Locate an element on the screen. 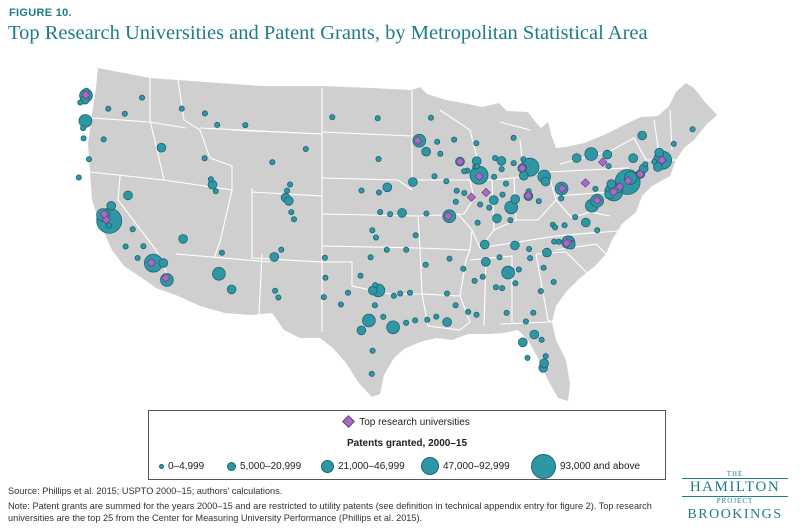 This screenshot has width=800, height=532. diamond-icon is located at coordinates (349, 421).